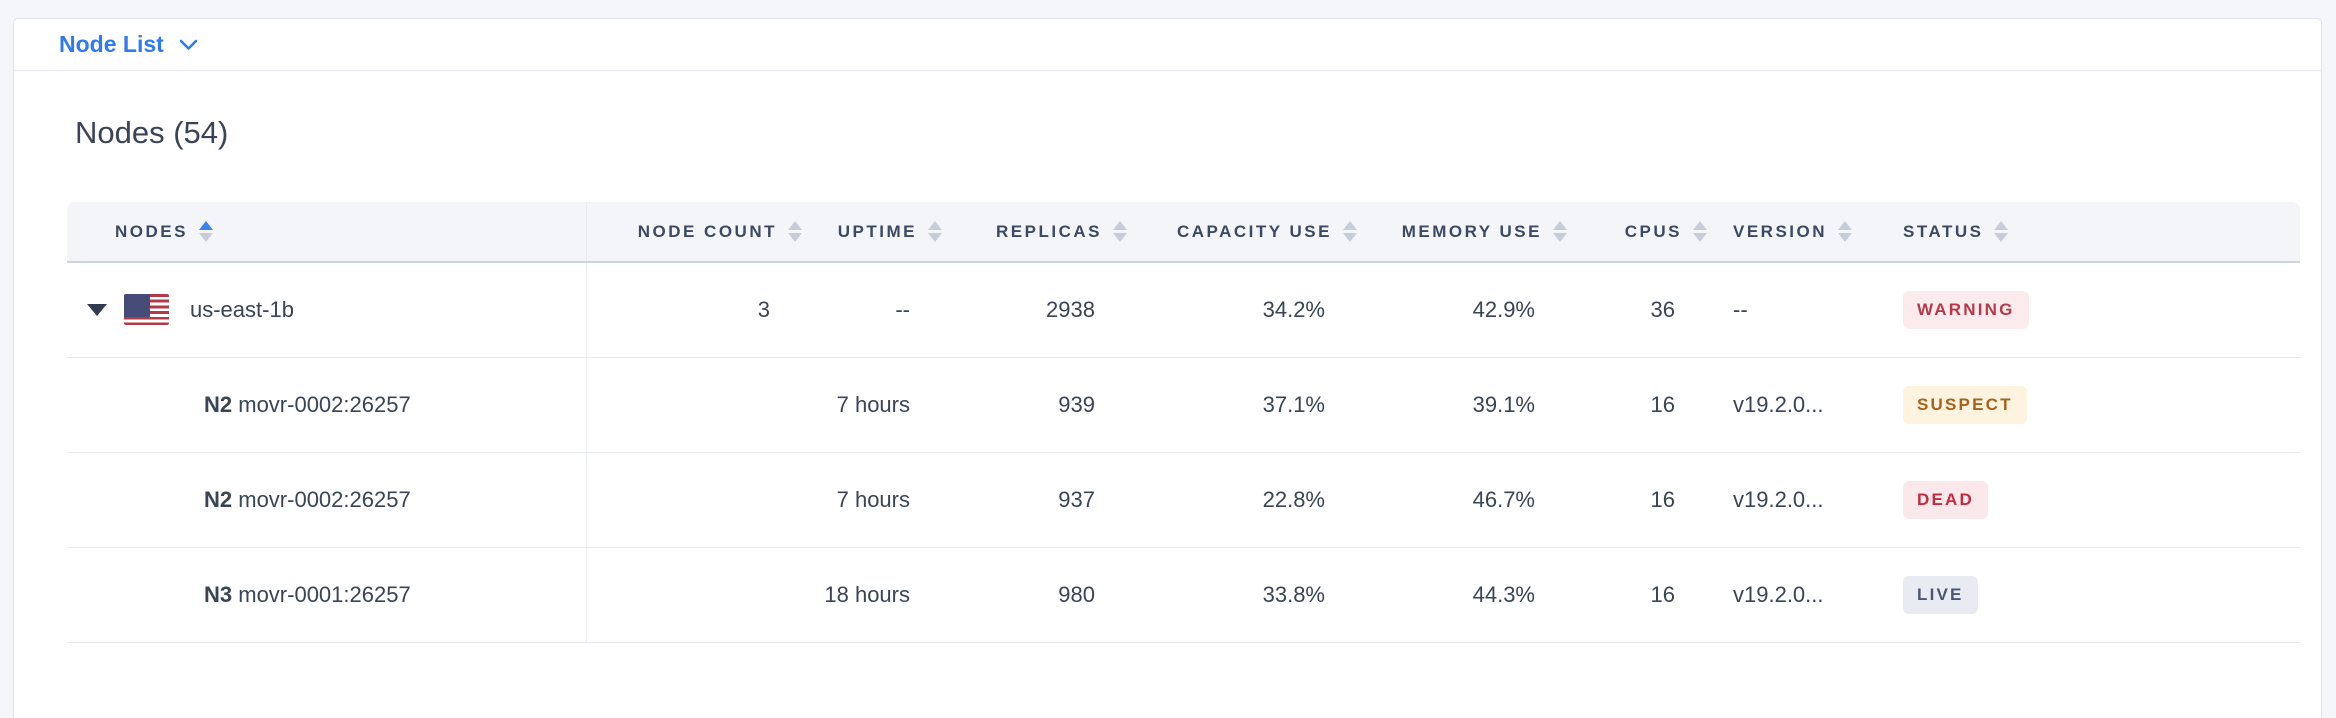  Describe the element at coordinates (2092, 595) in the screenshot. I see `cell-status: LIVE` at that location.